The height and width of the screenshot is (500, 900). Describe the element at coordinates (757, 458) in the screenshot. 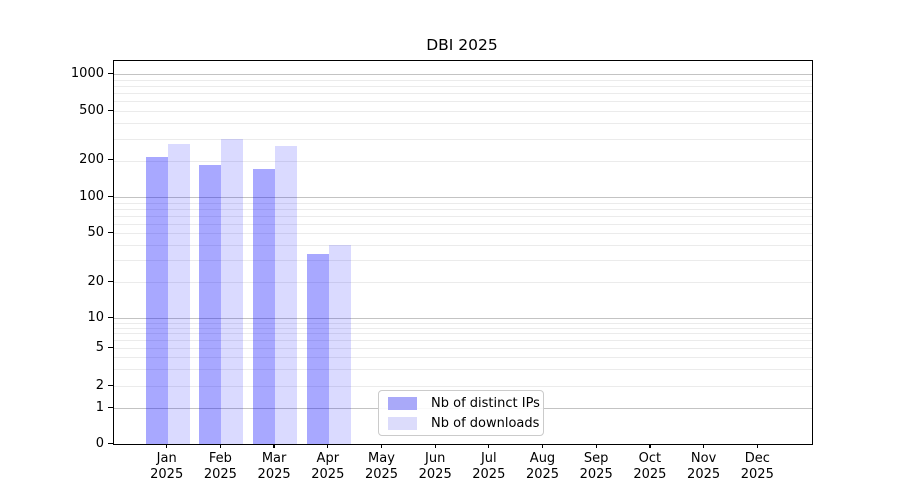

I see `x-tick-month: Dec` at that location.